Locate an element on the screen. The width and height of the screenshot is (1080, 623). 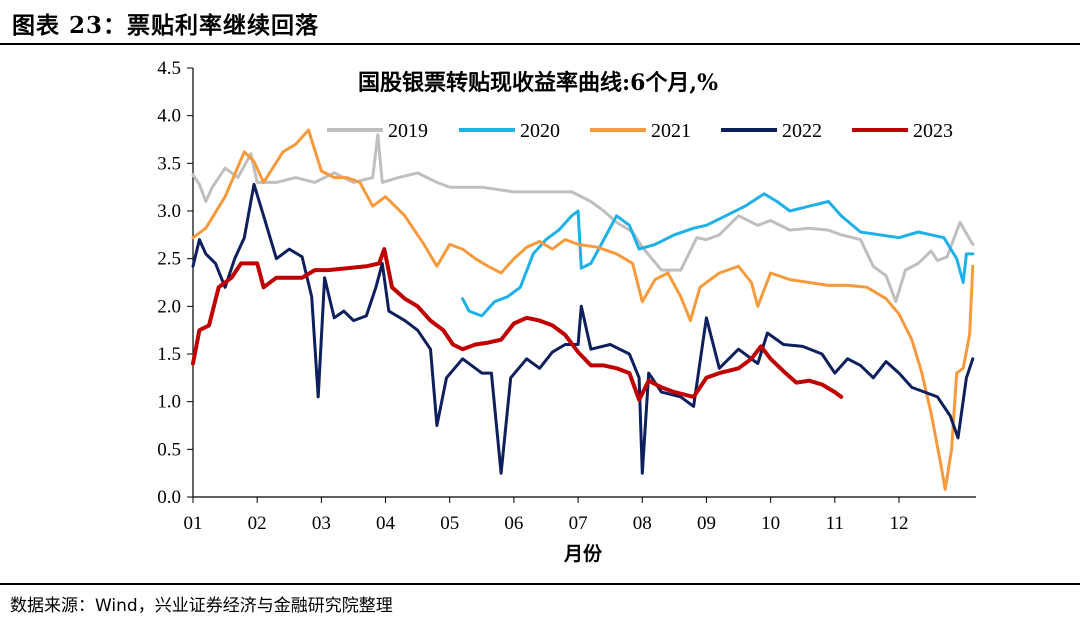
x-tick-label: 08 is located at coordinates (642, 523).